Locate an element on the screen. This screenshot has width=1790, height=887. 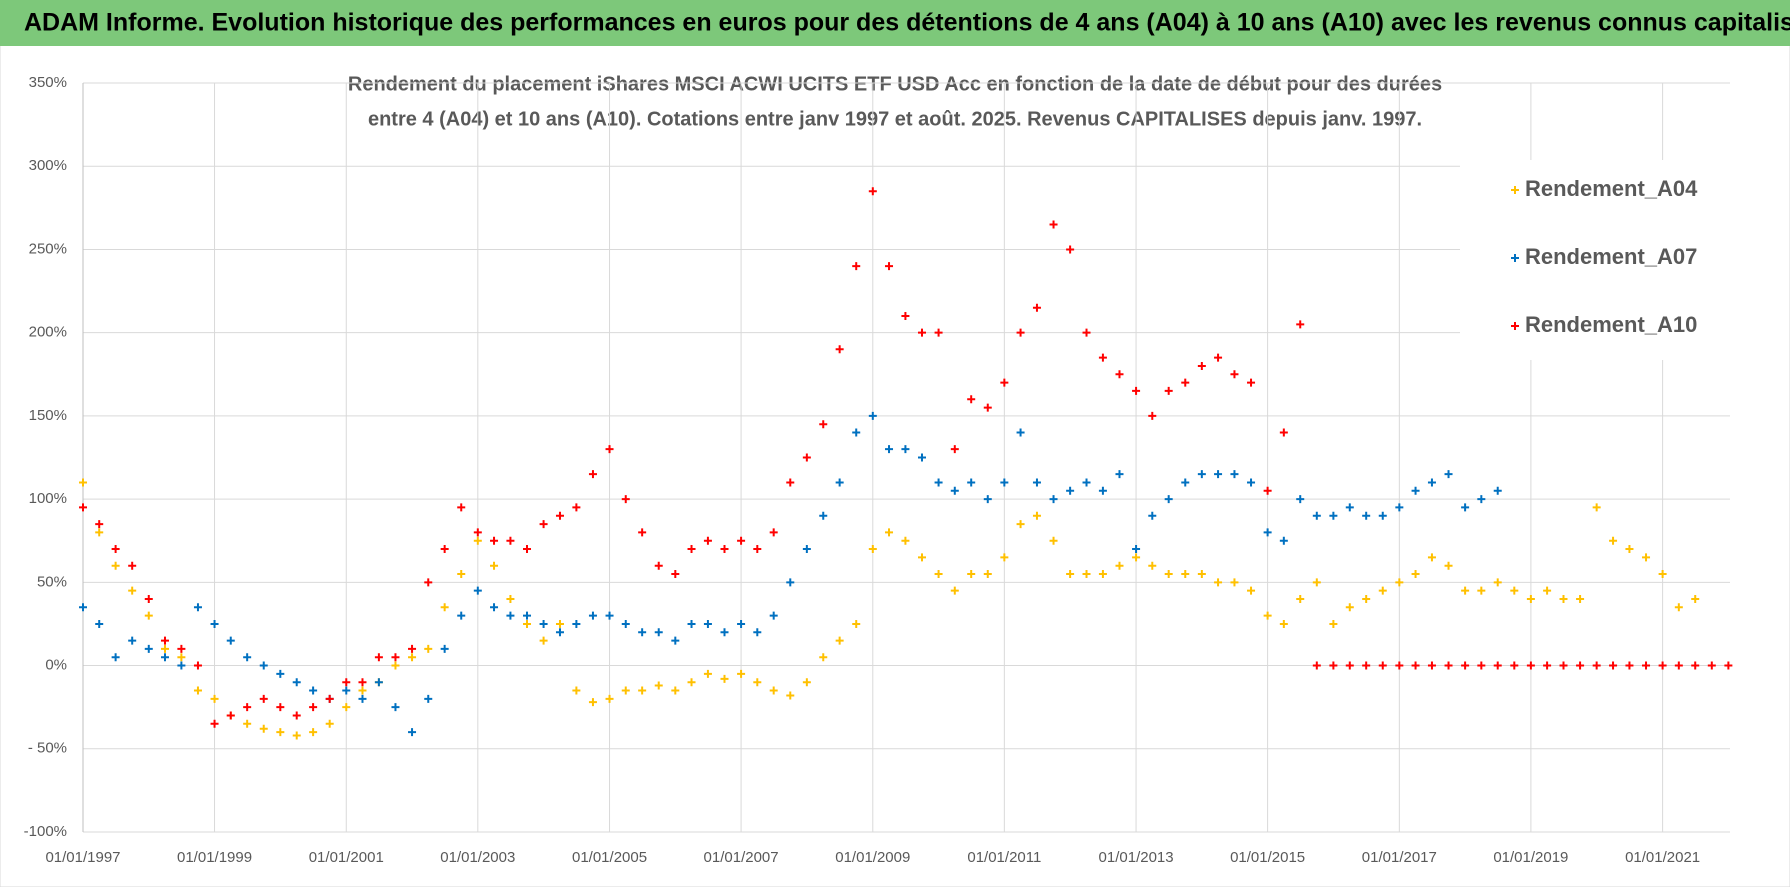
x-tick-label: 01/01/2005 is located at coordinates (609, 857).